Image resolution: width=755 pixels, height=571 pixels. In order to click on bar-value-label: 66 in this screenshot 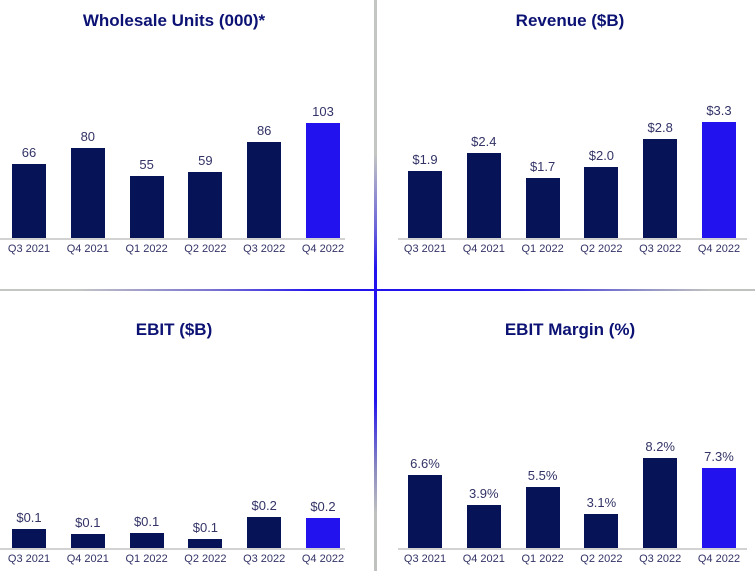, I will do `click(29, 152)`.